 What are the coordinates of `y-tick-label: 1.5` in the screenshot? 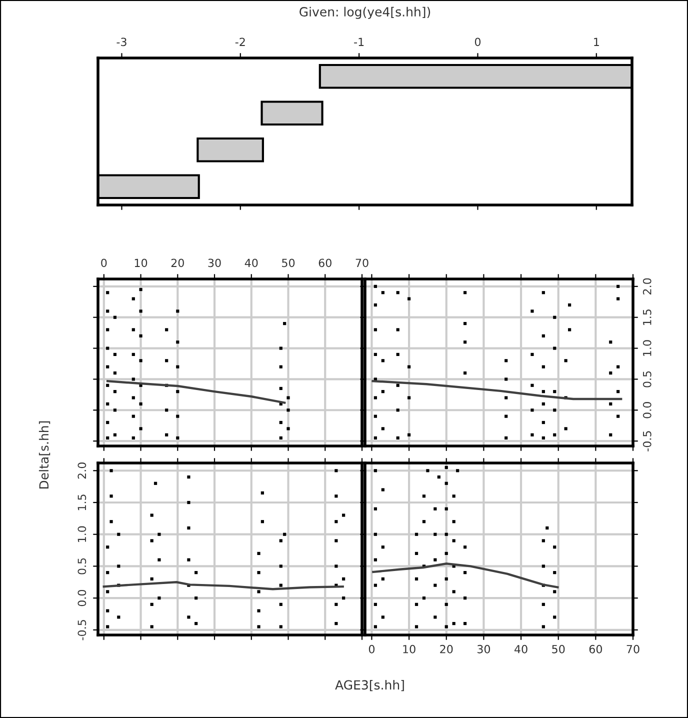 It's located at (82, 502).